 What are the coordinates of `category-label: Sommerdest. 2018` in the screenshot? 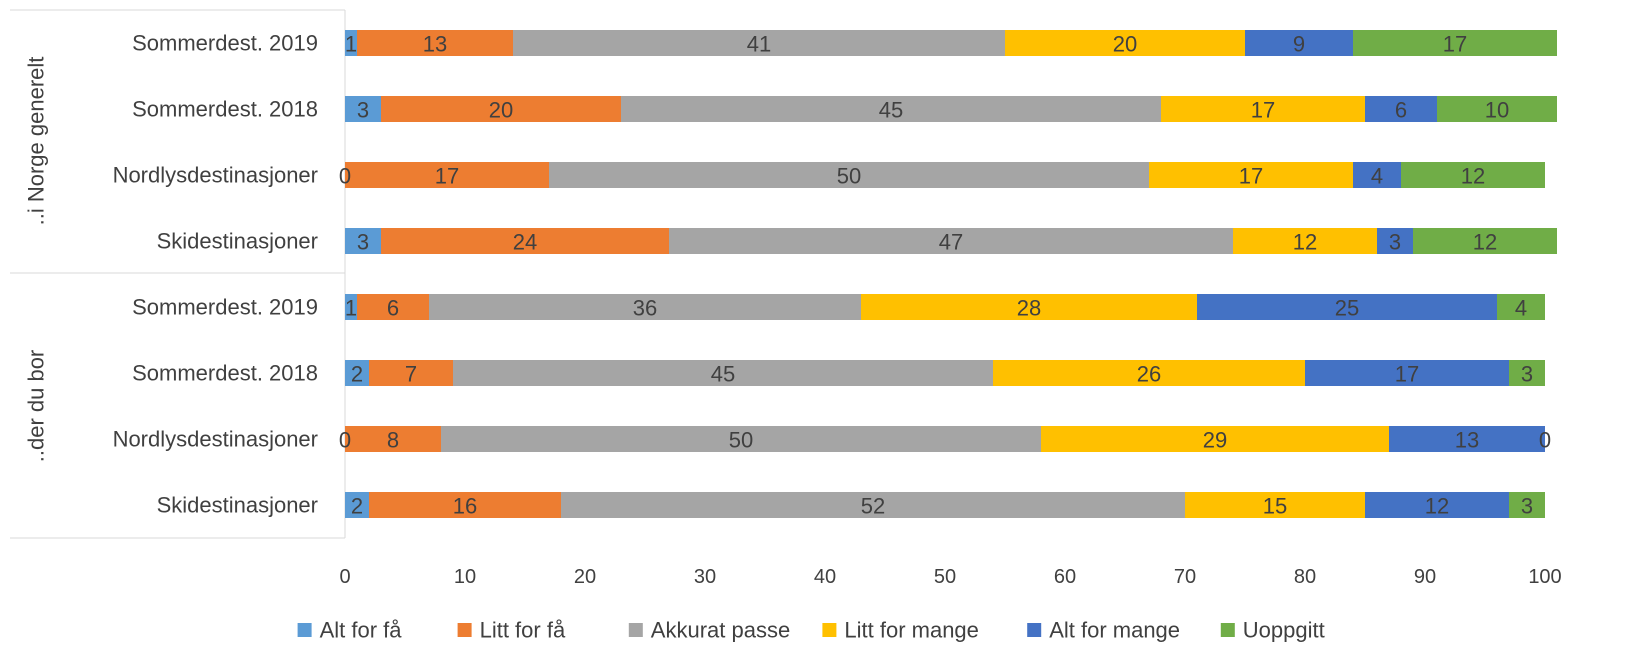 It's located at (225, 109).